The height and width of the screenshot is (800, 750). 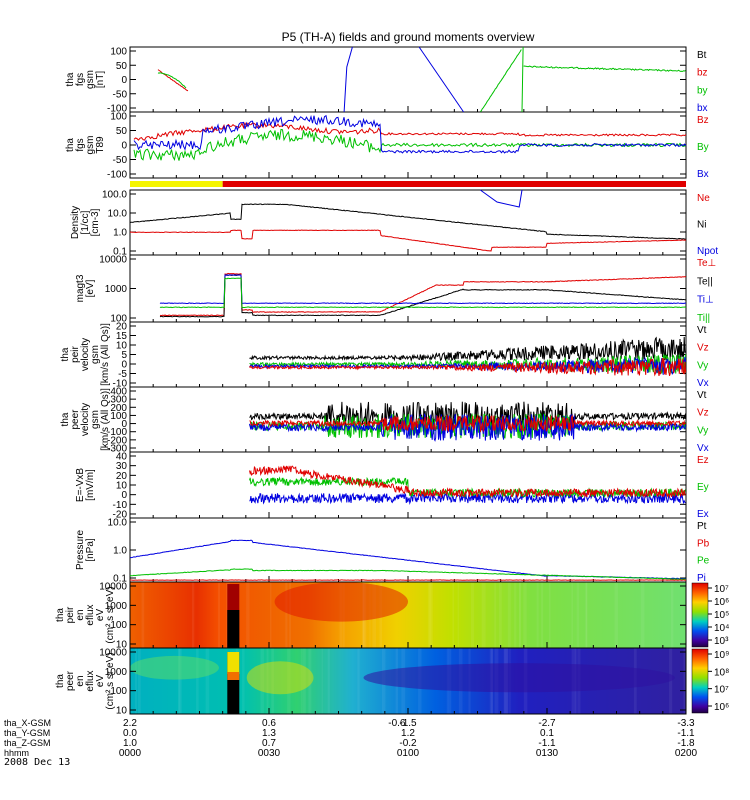 I want to click on legend-entry: Te⊥, so click(x=706, y=263).